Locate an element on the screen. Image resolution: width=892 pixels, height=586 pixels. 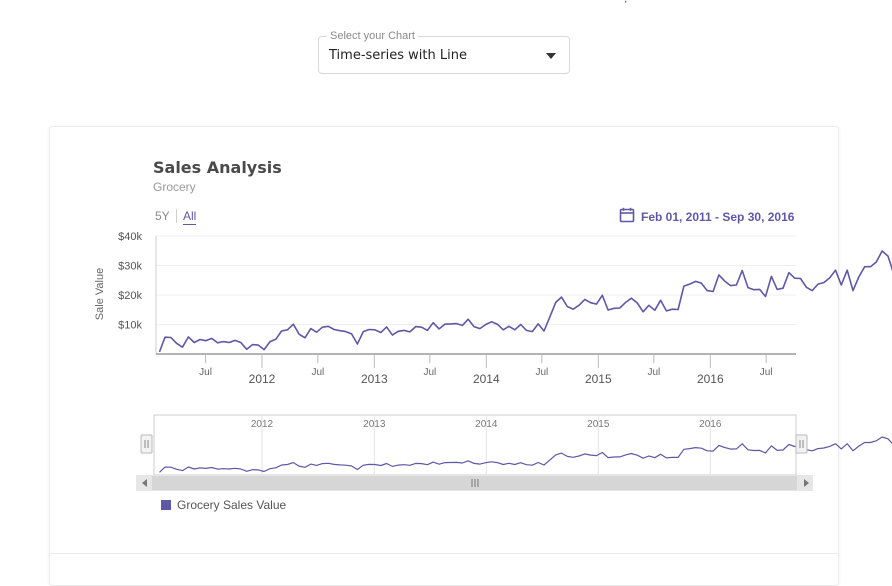
series-line-grocery-sales is located at coordinates (526, 301).